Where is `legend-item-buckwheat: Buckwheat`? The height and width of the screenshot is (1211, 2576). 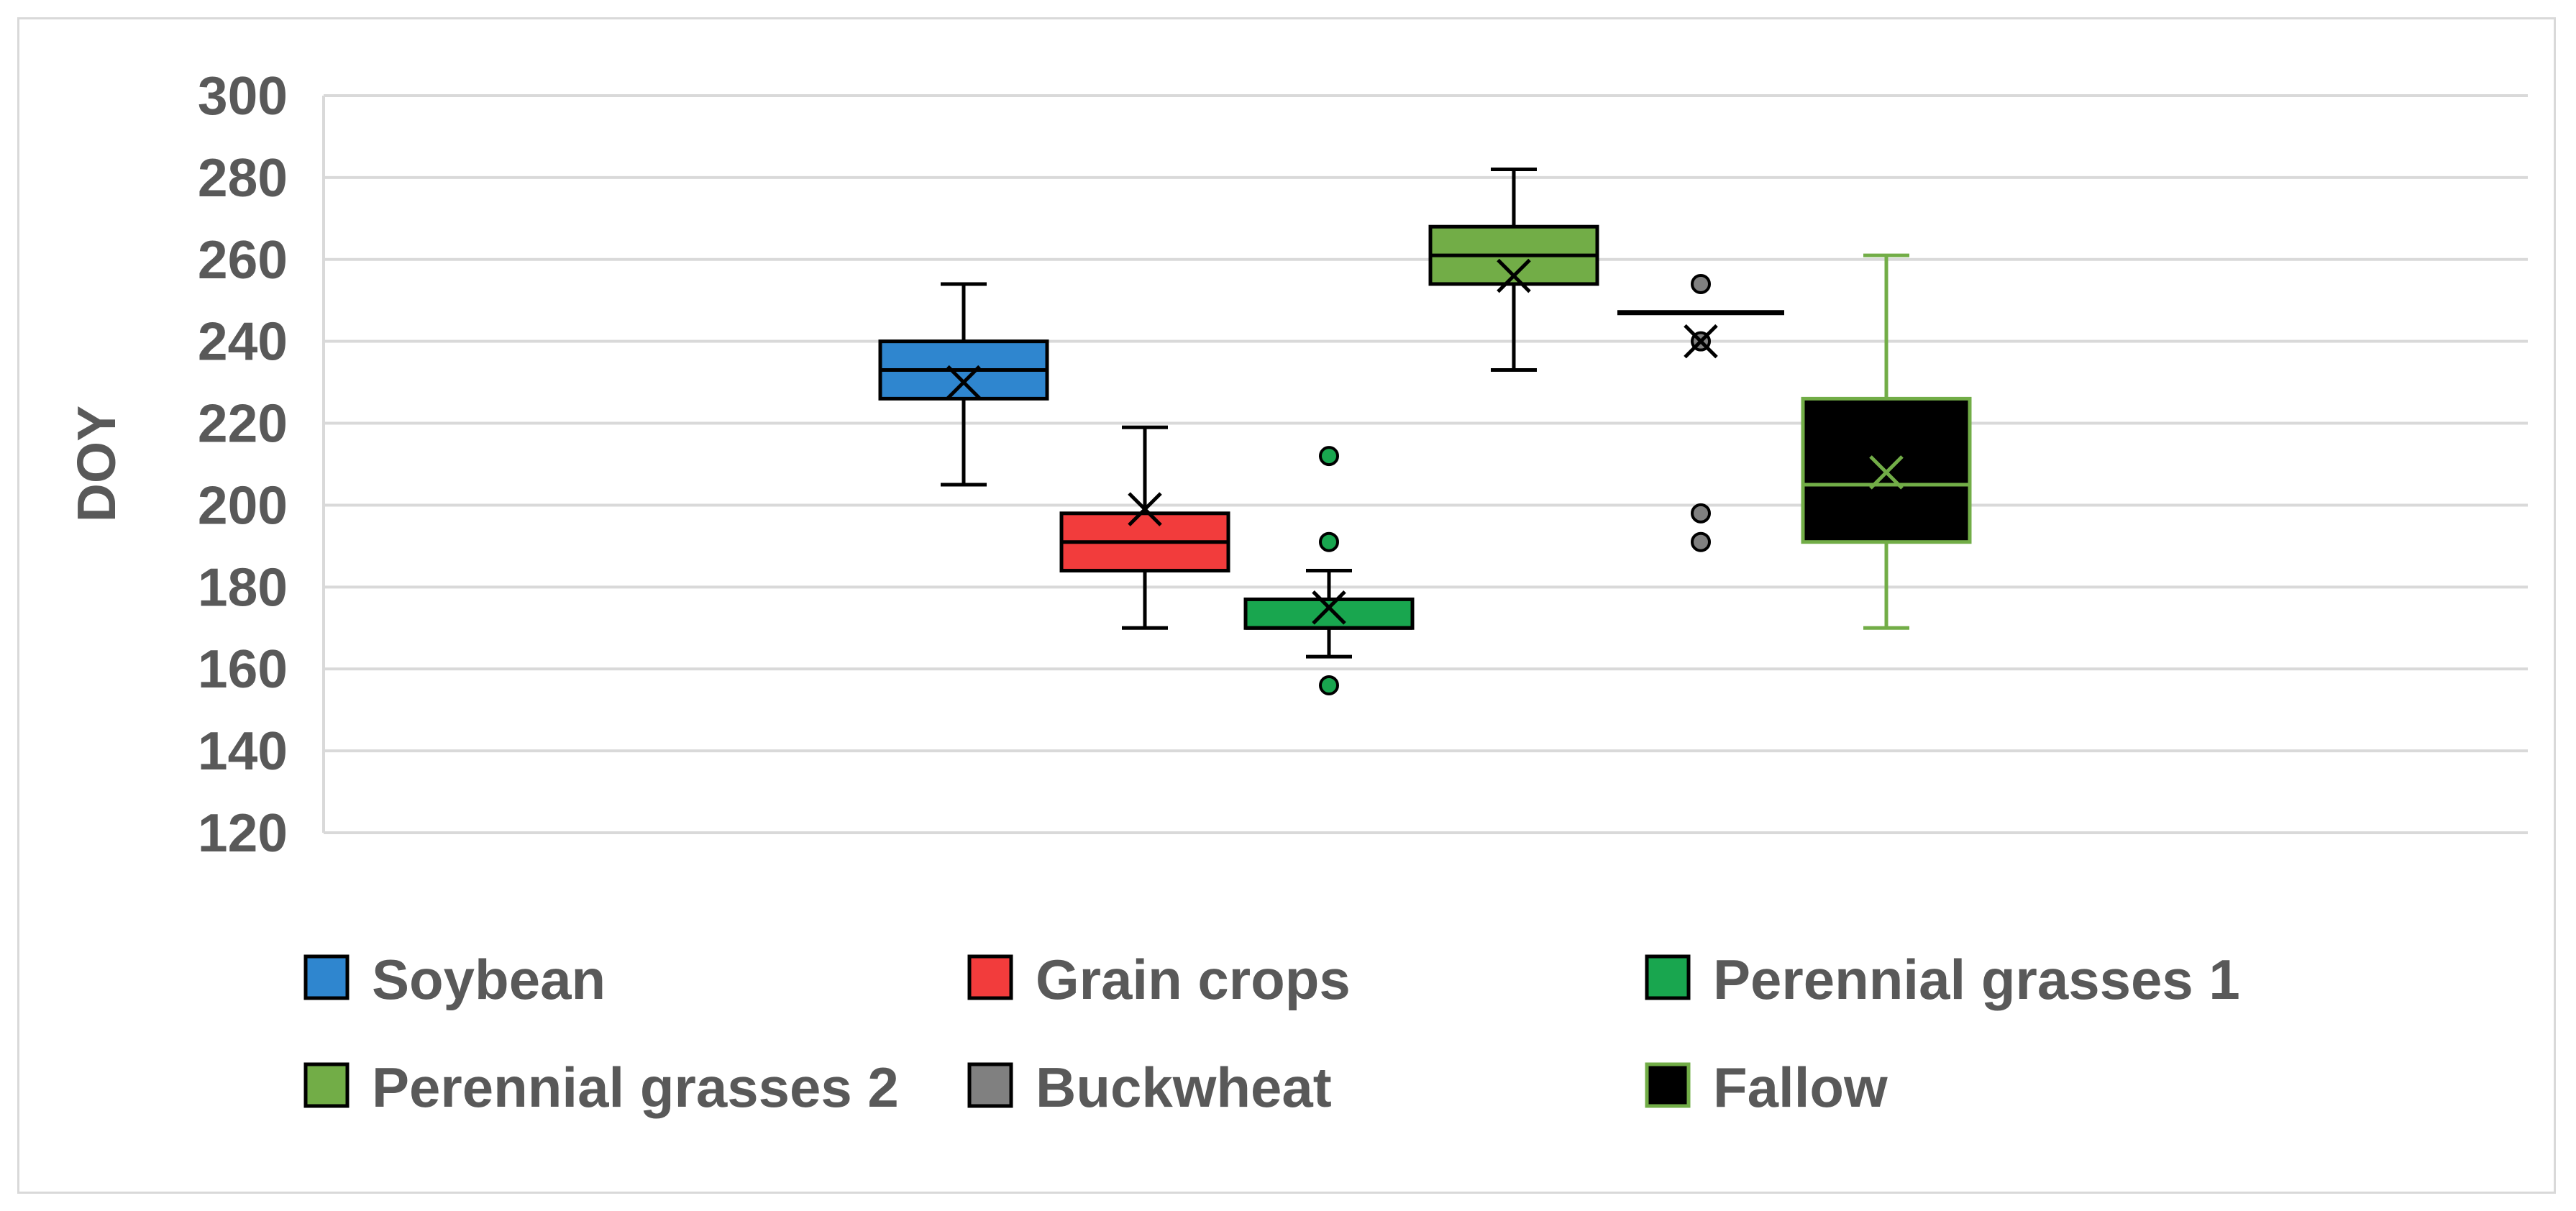
legend-item-buckwheat: Buckwheat is located at coordinates (1149, 1088).